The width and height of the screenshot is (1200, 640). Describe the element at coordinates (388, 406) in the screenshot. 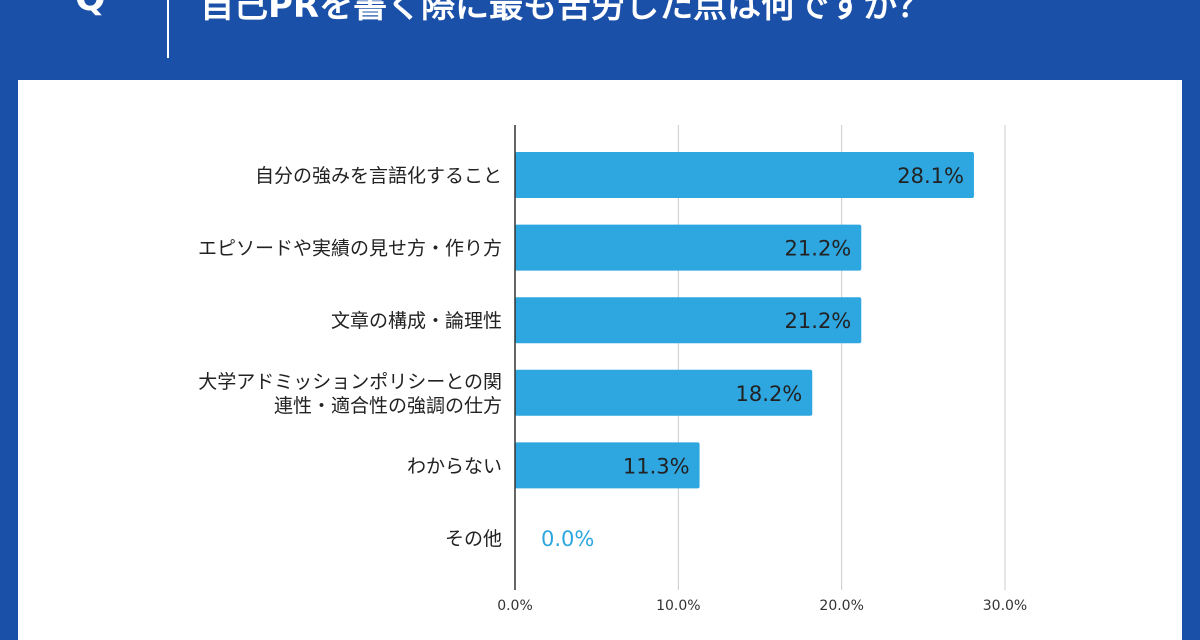

I see `category-label: 連性・適合性の強調の仕方` at that location.